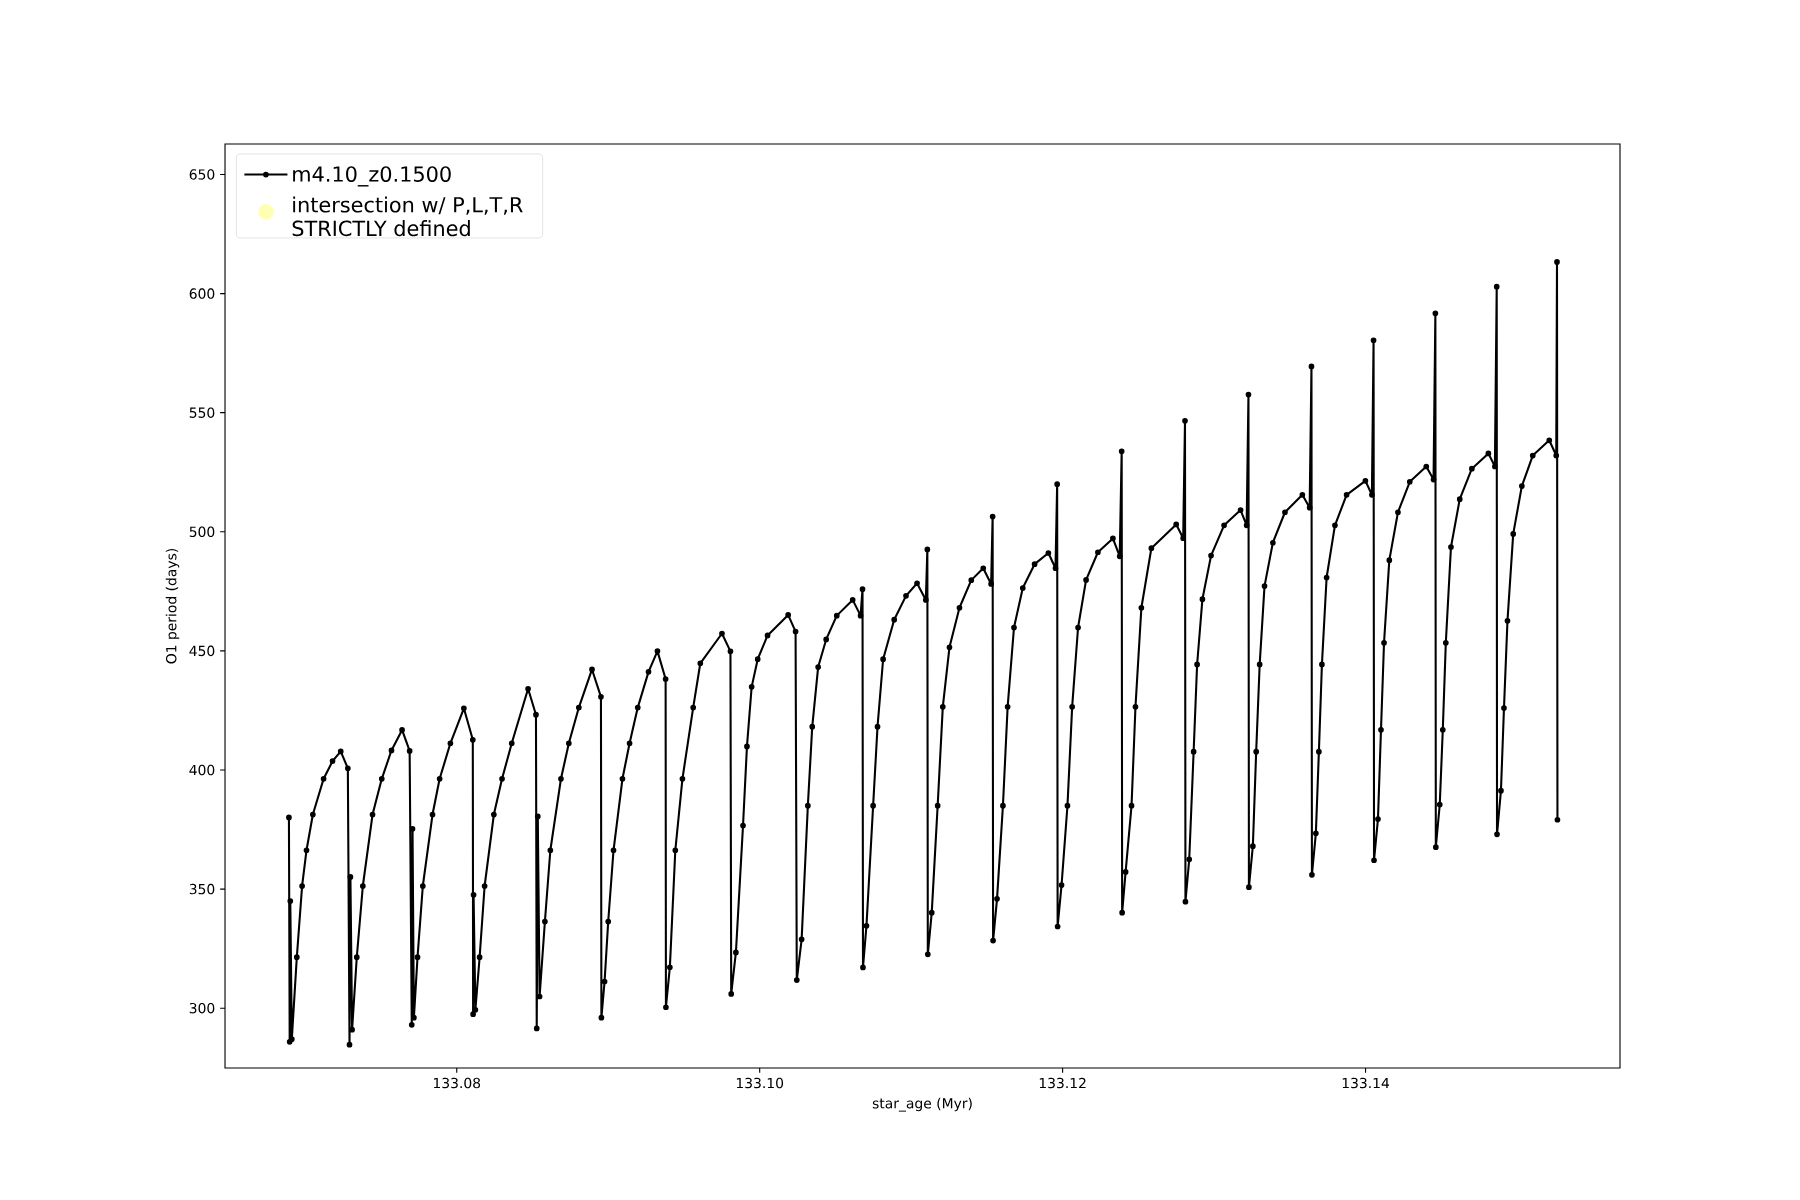  I want to click on x-tick-label: 133.14, so click(1366, 1083).